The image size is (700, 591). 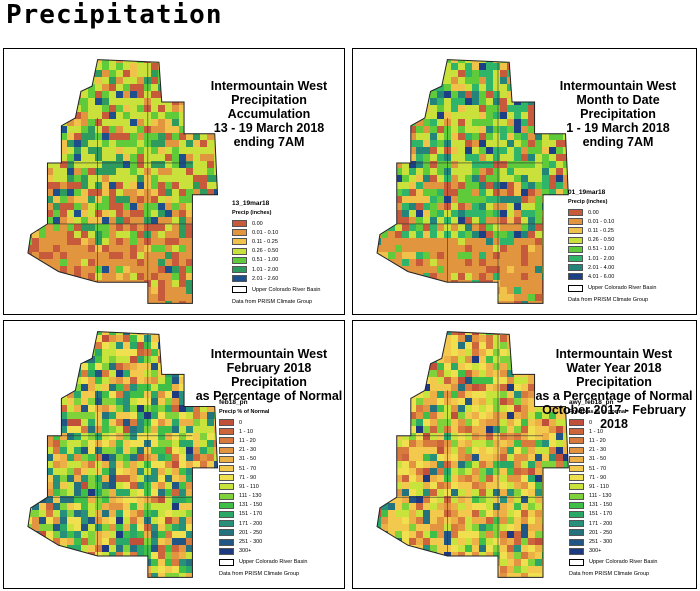 What do you see at coordinates (276, 232) in the screenshot?
I see `legend-row: 0.01 - 0.10` at bounding box center [276, 232].